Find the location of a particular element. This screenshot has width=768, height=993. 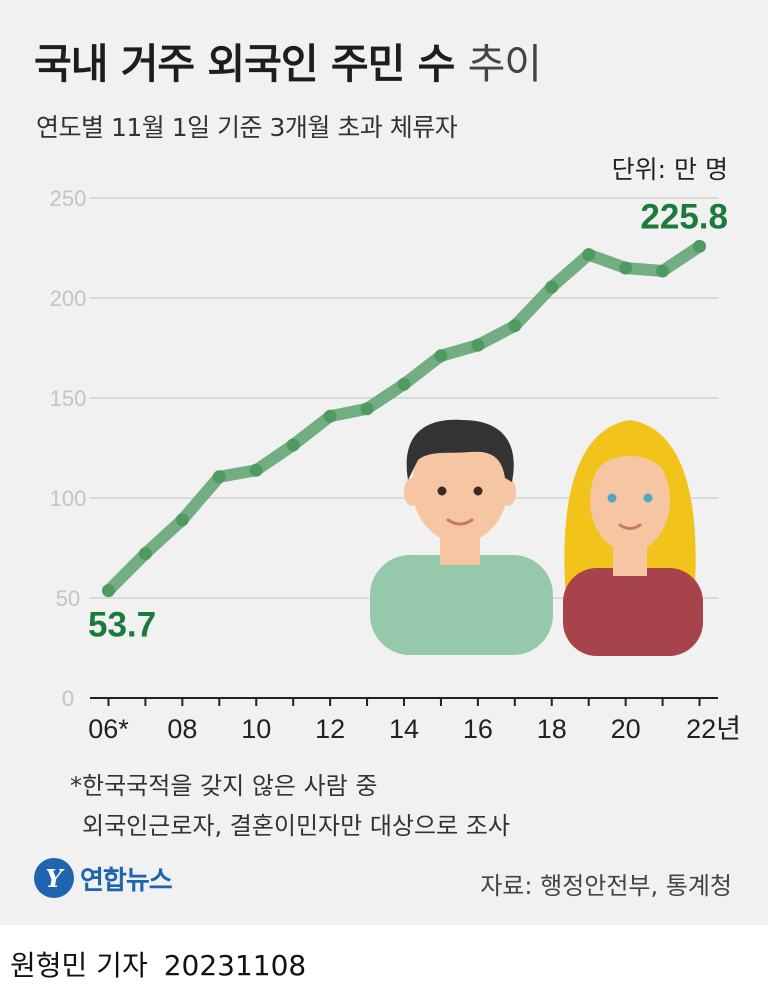

y-tick-label: 200 is located at coordinates (68, 298).